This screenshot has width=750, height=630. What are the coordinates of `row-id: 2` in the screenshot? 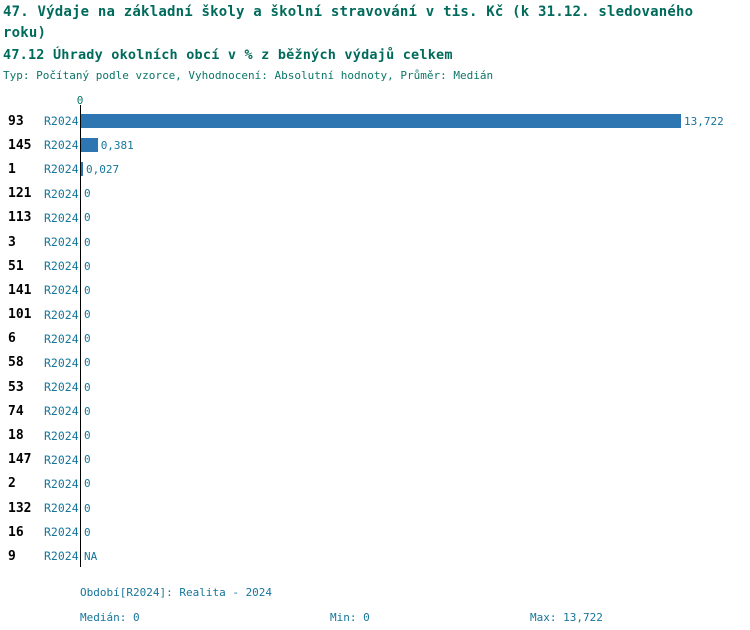 It's located at (12, 484).